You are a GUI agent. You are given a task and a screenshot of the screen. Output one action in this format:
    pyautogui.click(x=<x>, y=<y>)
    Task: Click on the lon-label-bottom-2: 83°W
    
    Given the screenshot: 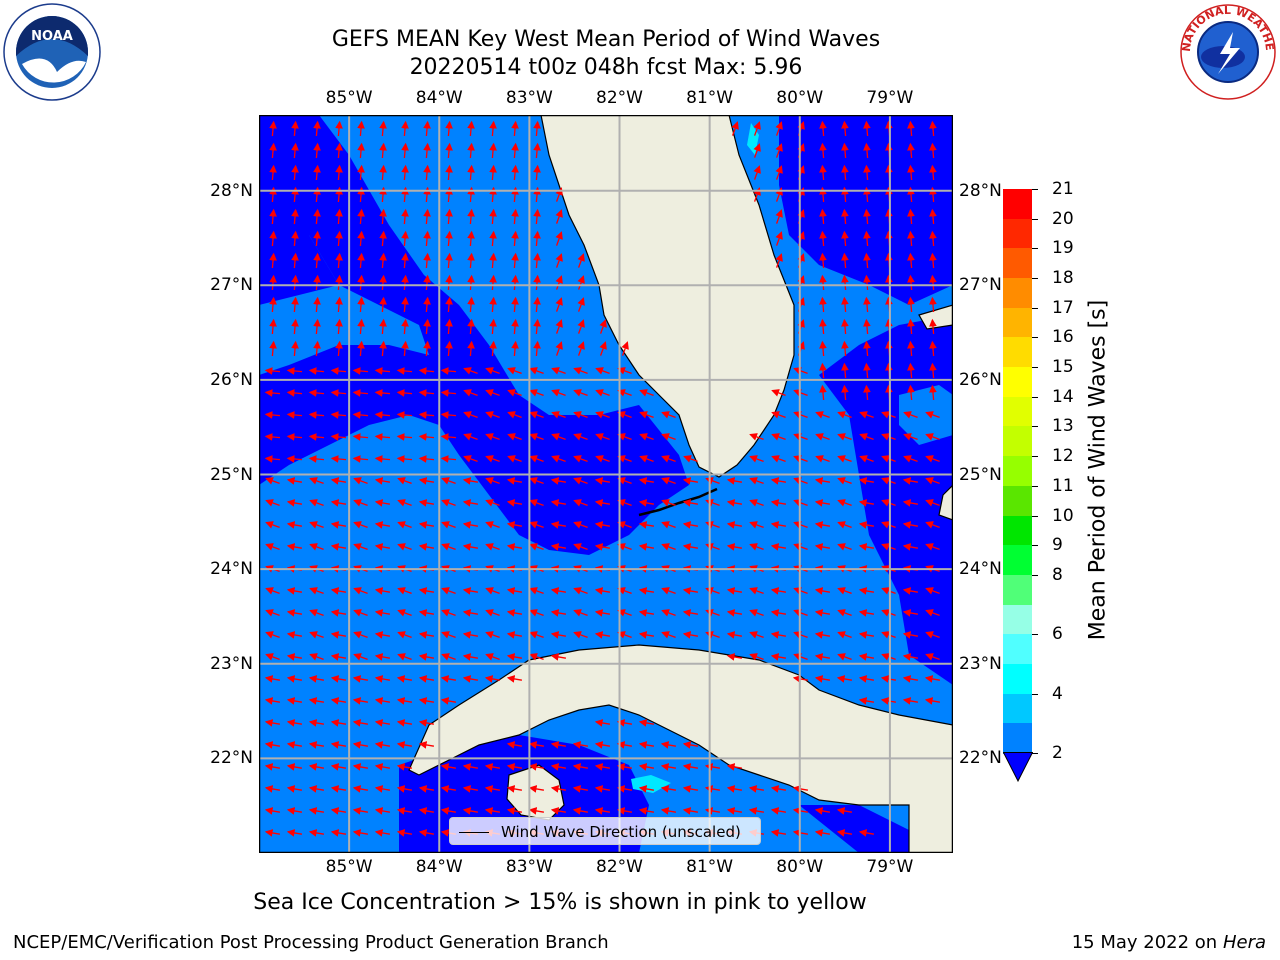 What is the action you would take?
    pyautogui.click(x=529, y=867)
    